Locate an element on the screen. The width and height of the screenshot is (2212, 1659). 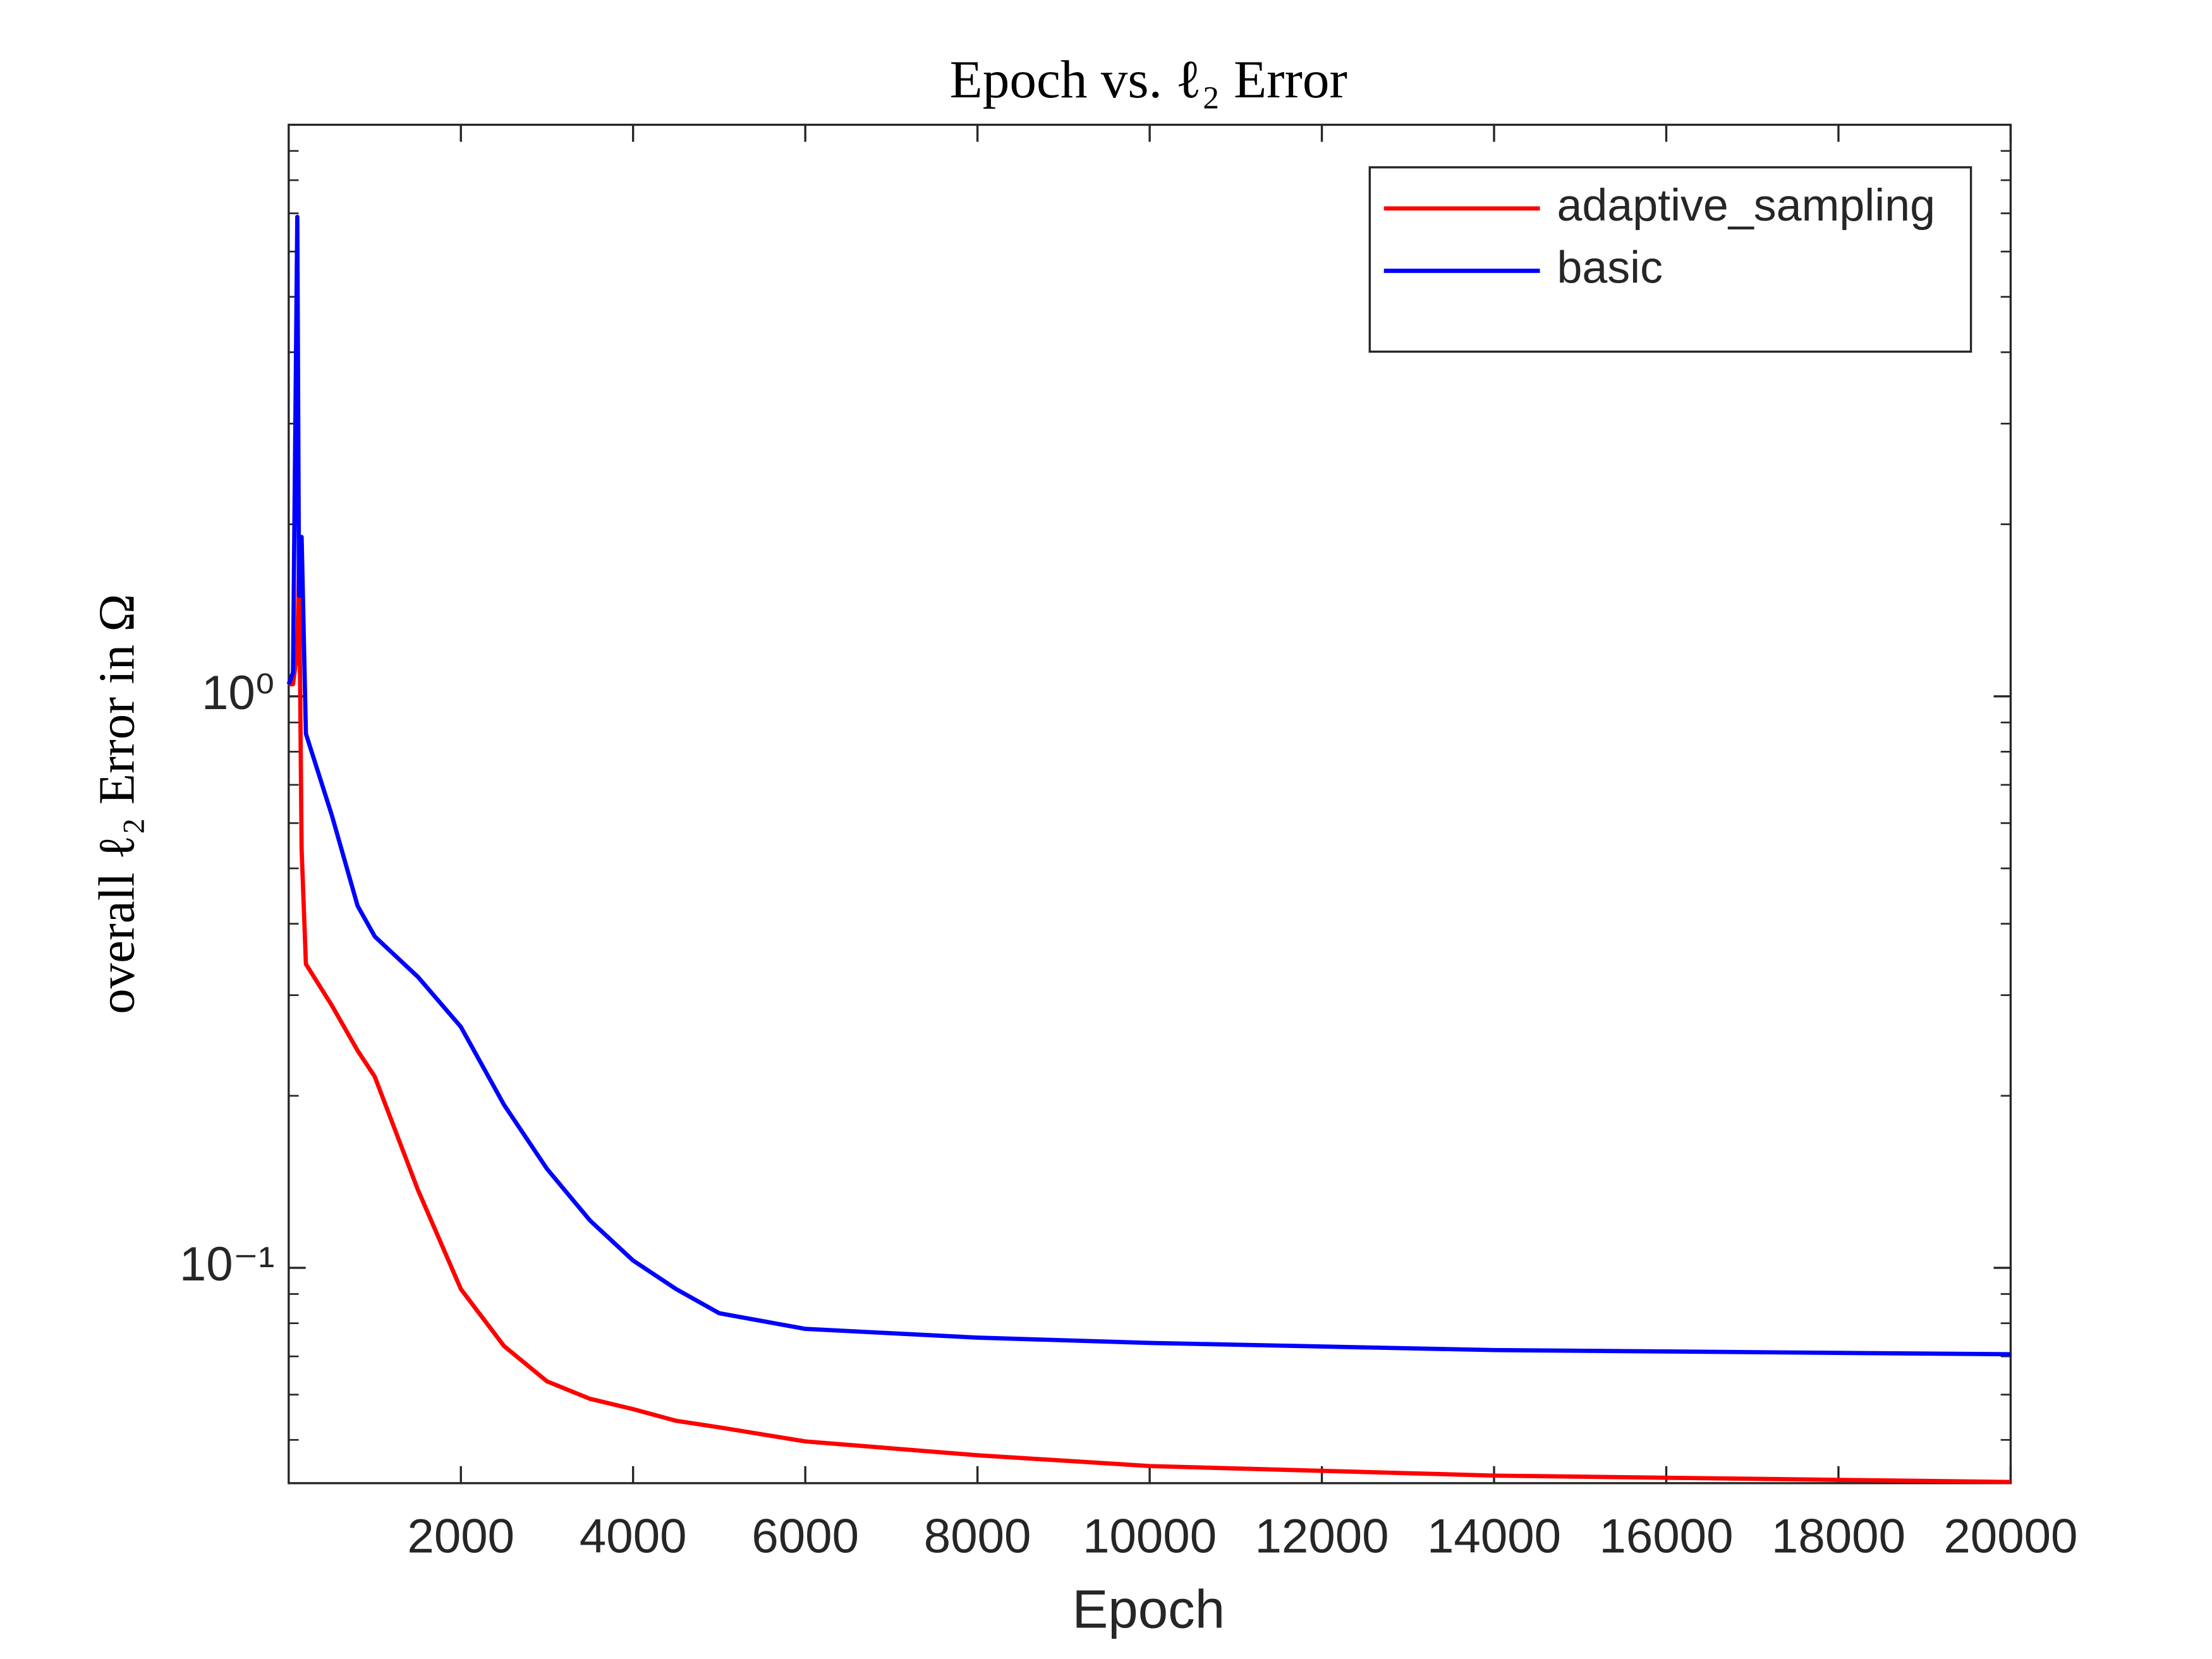
x-tick-label: 8000 is located at coordinates (977, 1537).